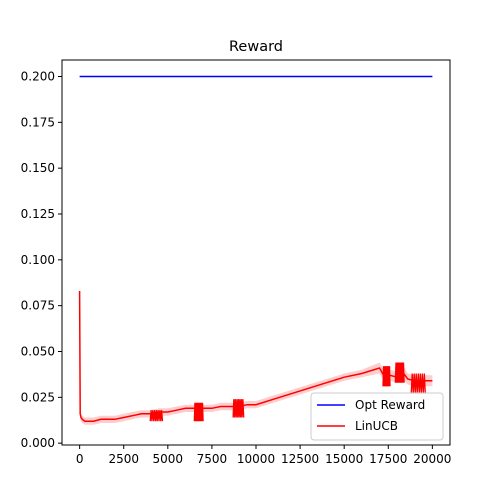  Describe the element at coordinates (344, 459) in the screenshot. I see `x-tick-label: 15000` at that location.